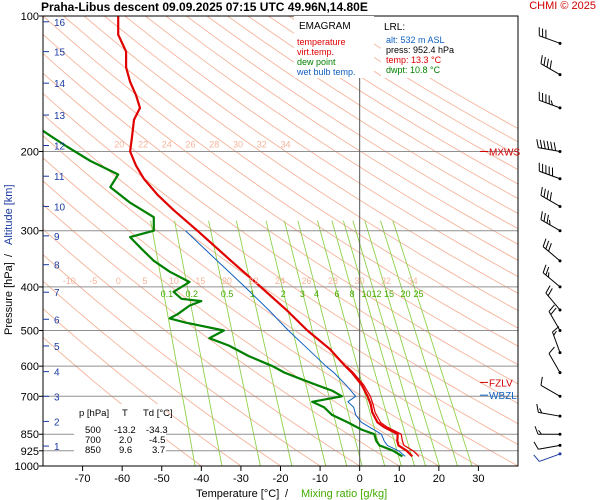 This screenshot has height=500, width=600. What do you see at coordinates (57, 373) in the screenshot?
I see `altitude-tick-label: 4` at bounding box center [57, 373].